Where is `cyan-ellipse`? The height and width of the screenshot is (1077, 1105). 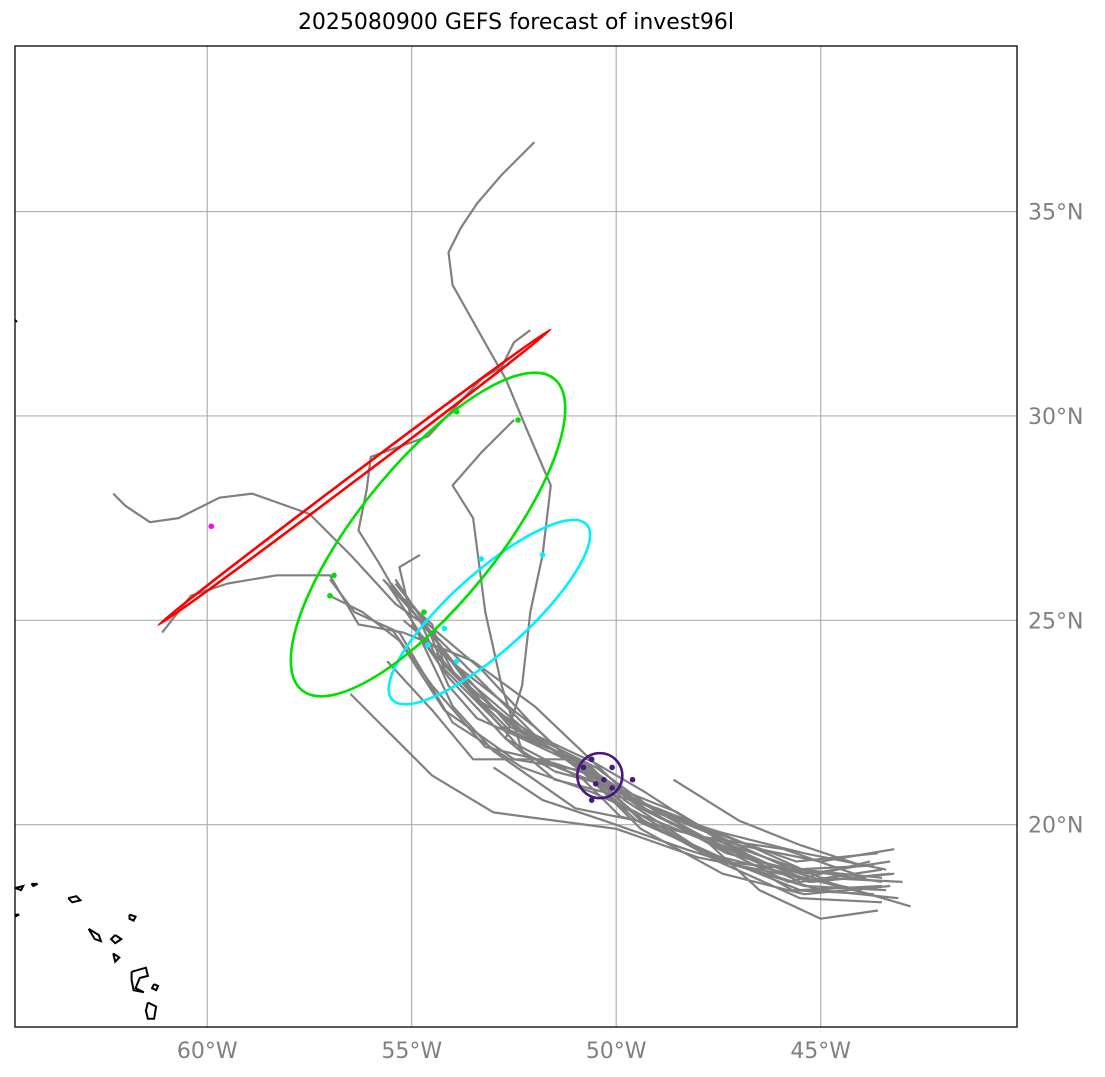
cyan-ellipse is located at coordinates (489, 612).